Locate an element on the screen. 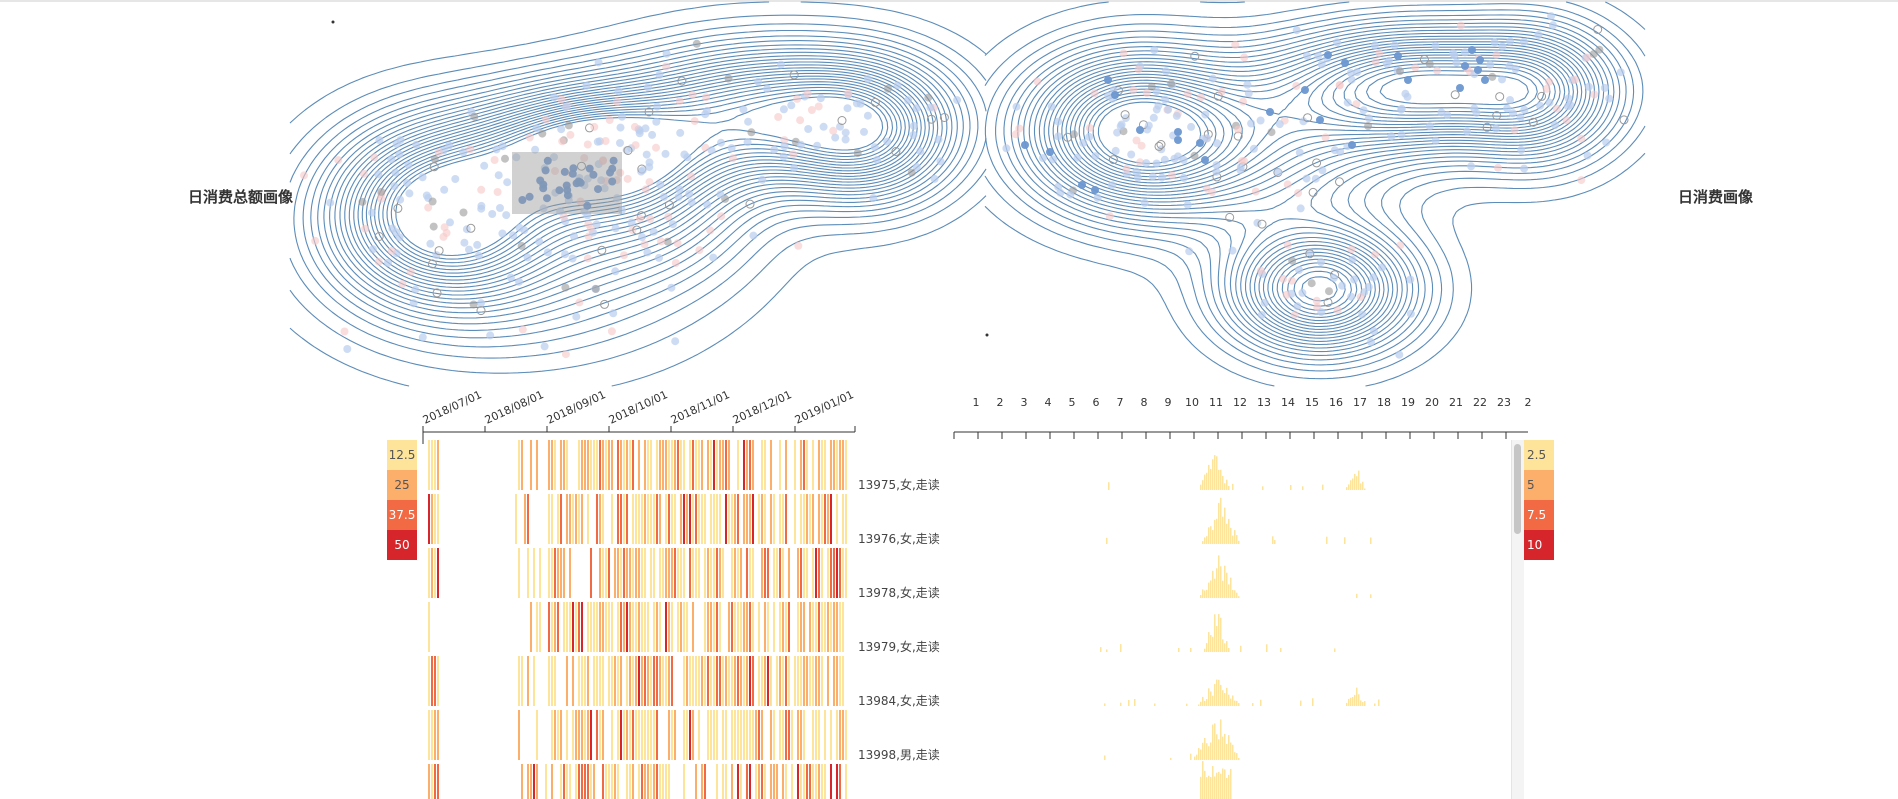 This screenshot has height=799, width=1898. scrollbar-thumb is located at coordinates (1517, 489).